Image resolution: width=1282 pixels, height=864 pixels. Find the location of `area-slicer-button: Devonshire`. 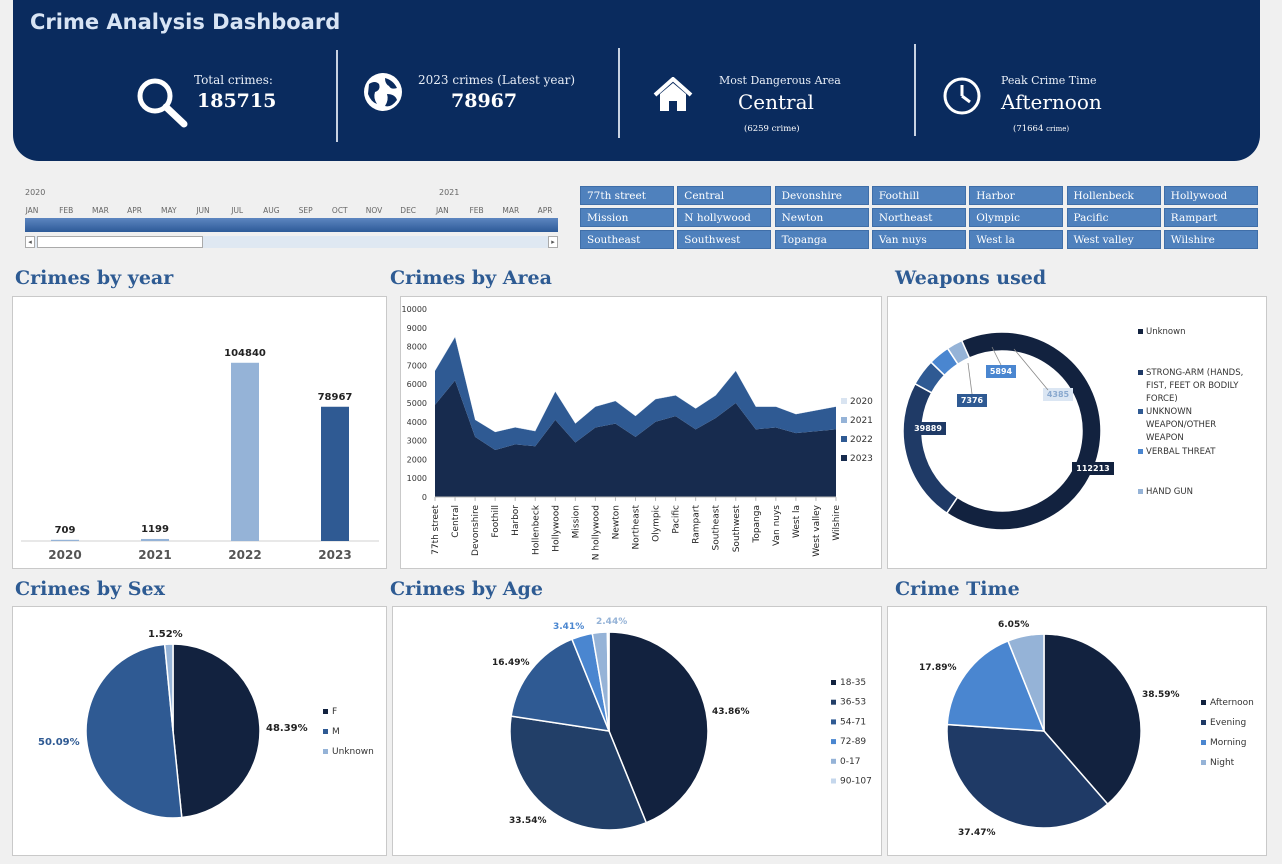

area-slicer-button: Devonshire is located at coordinates (821, 195).